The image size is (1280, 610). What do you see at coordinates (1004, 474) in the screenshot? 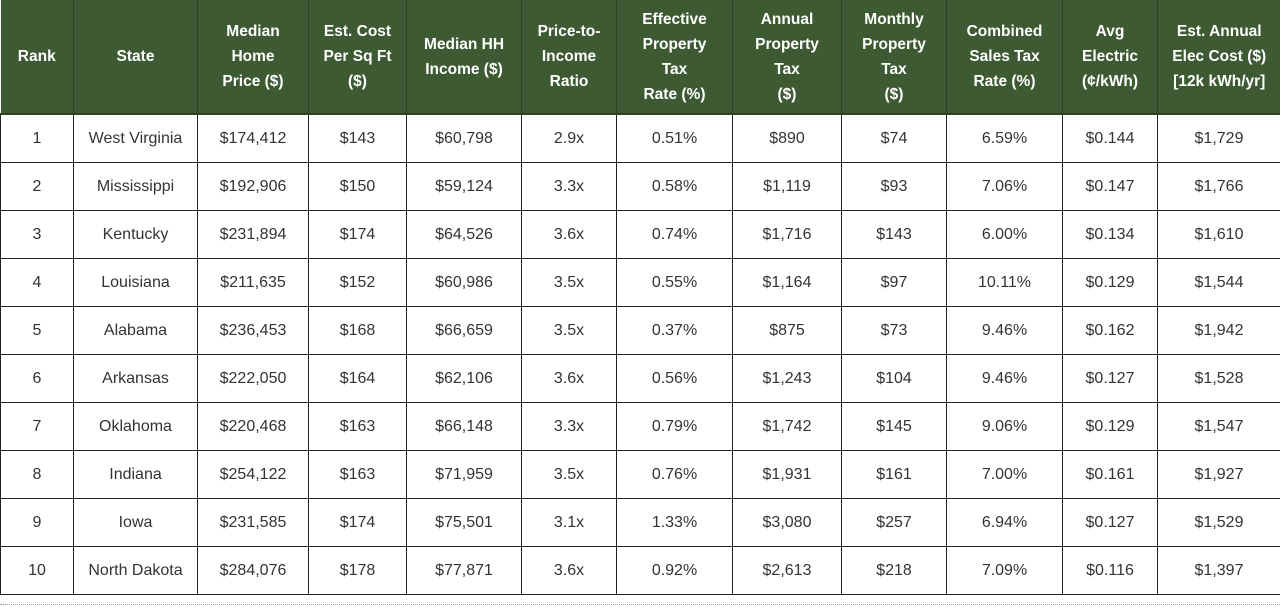
I see `cell-combined-sales-tax-rate: 7.00%` at bounding box center [1004, 474].